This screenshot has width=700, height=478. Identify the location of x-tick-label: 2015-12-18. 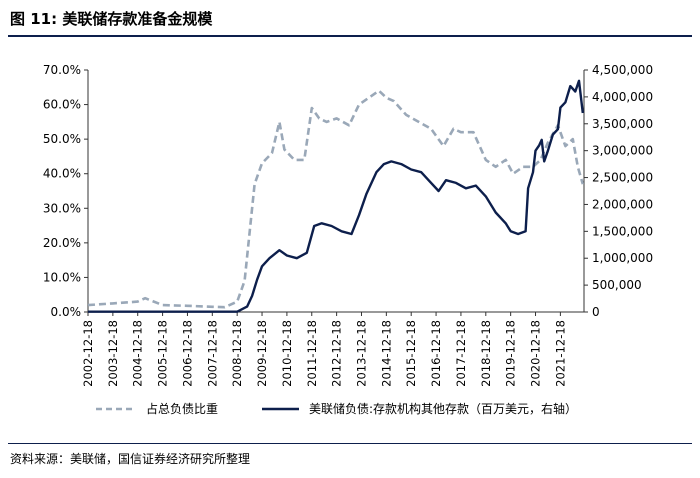
(411, 353).